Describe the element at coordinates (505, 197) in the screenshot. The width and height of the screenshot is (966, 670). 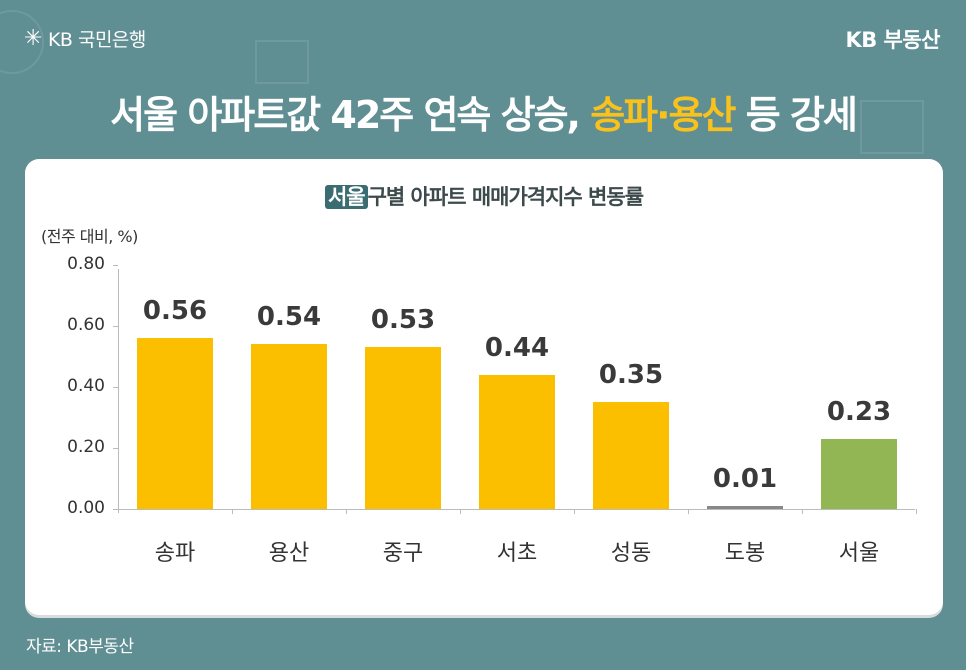
I see `chart-title-rest: 구별 아파트 매매가격지수 변동률` at that location.